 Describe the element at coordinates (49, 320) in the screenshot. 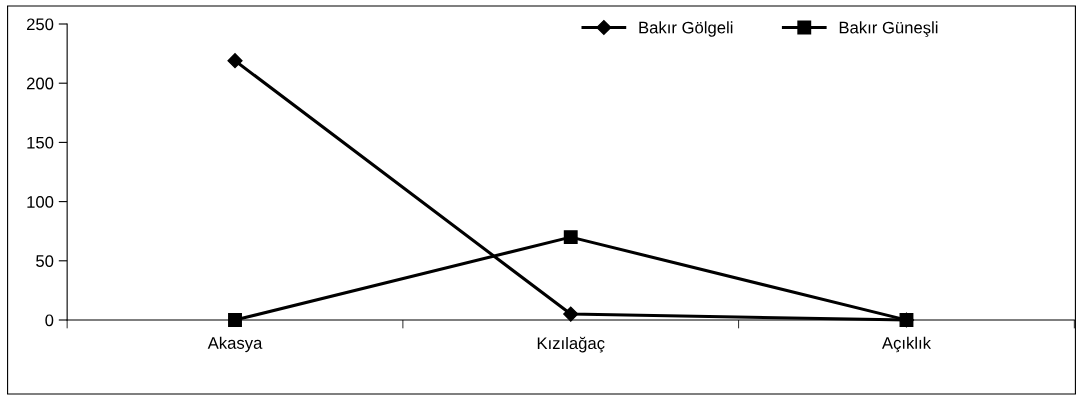

I see `y-tick-label: 0` at that location.